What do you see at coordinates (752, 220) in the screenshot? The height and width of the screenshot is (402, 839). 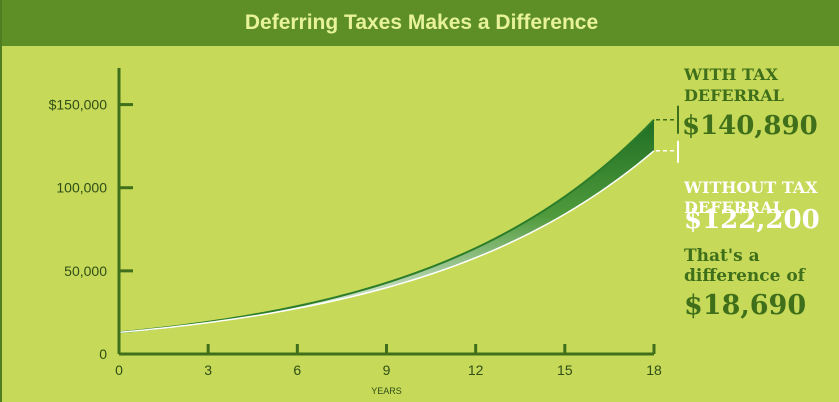 I see `without-deferral-value: $122,200` at bounding box center [752, 220].